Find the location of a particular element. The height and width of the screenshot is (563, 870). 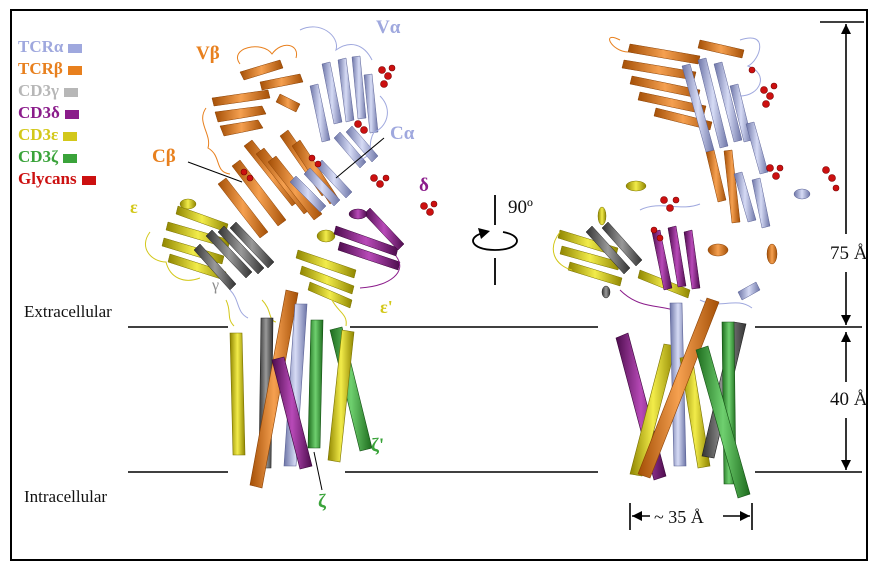

cd3-delta-sheets-left is located at coordinates (369, 239).